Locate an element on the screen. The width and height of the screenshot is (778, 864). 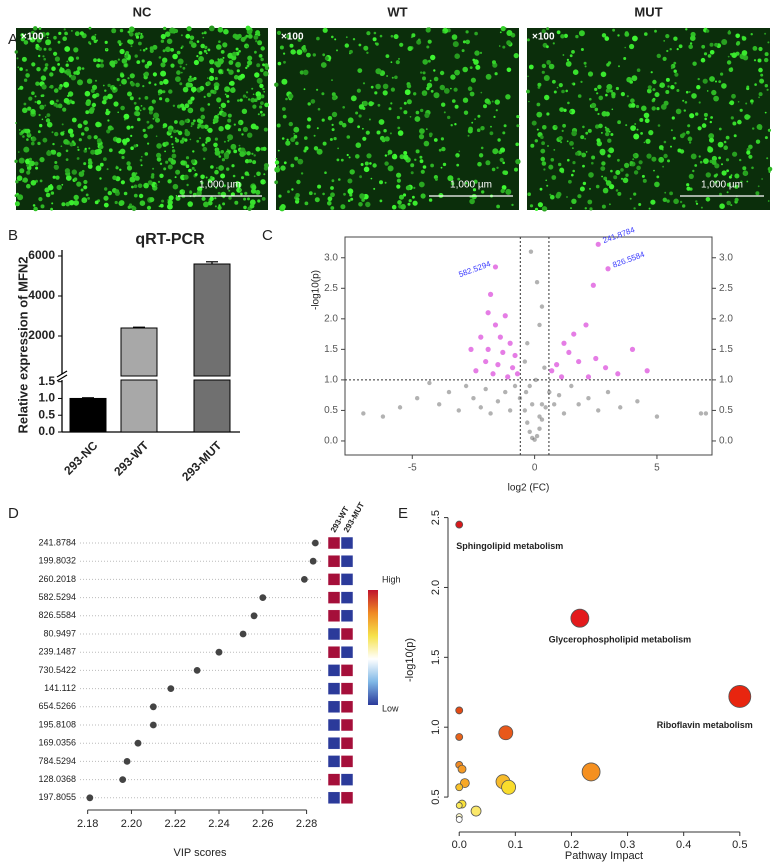
bubble is located at coordinates (459, 737).